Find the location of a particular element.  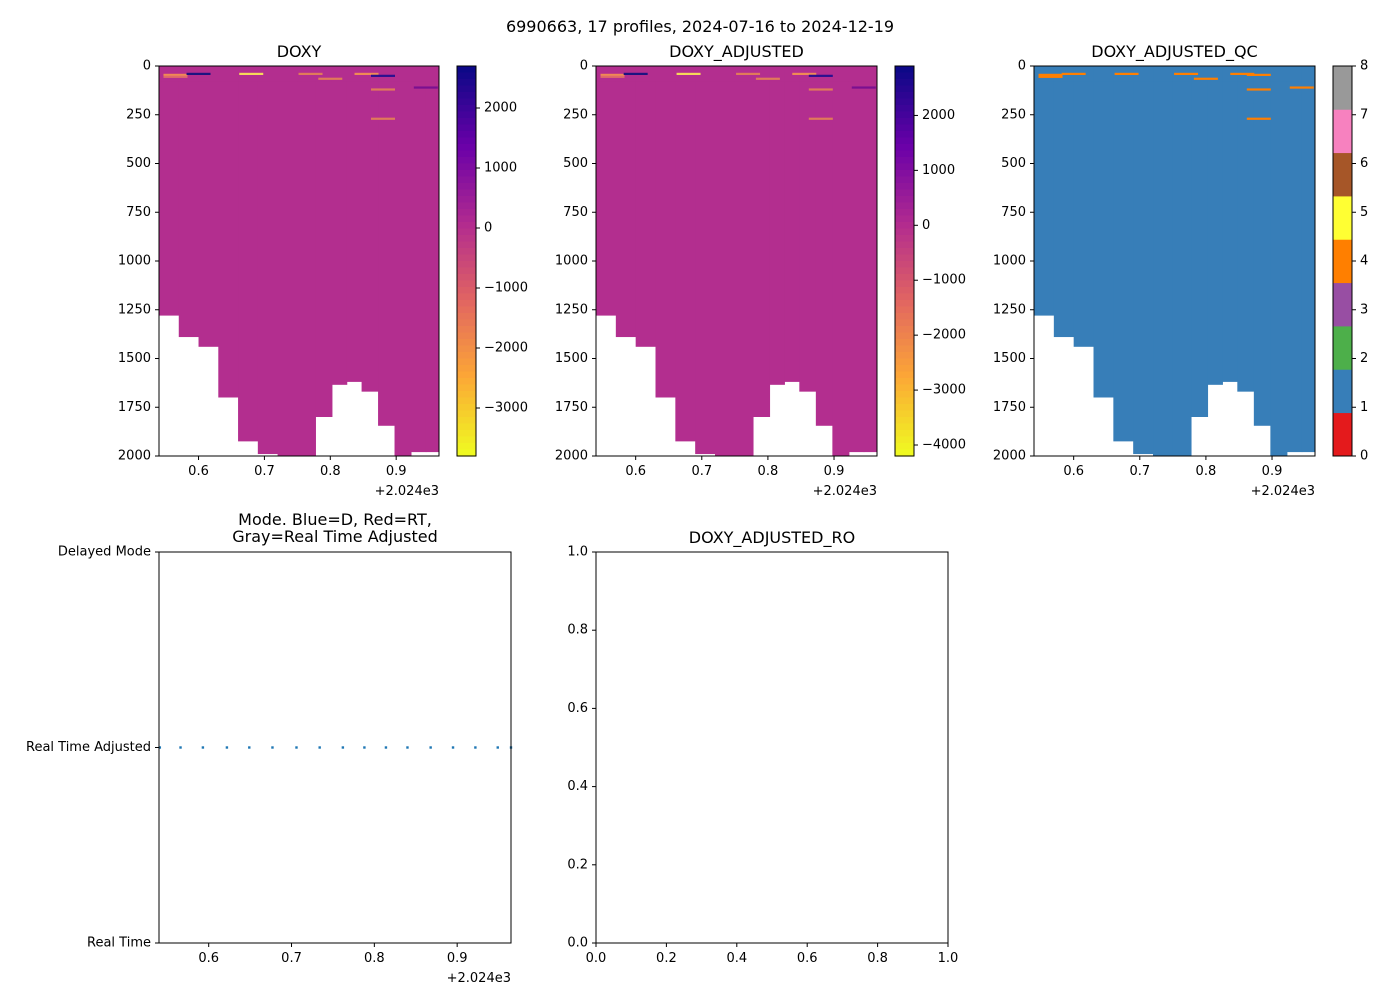

y-tick-label: 1750 is located at coordinates (134, 407).